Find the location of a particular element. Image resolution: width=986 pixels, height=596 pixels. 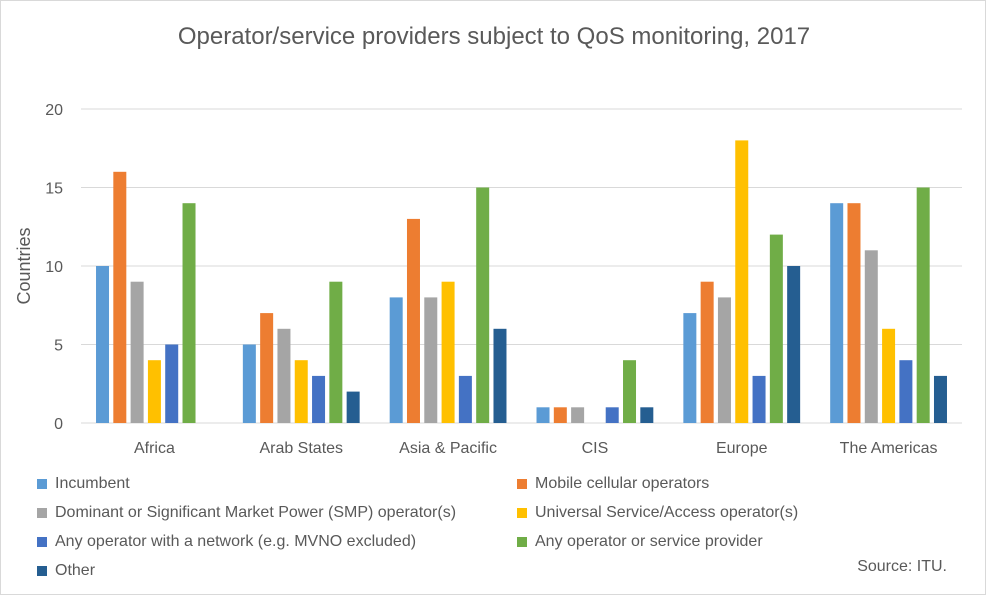

y-tick-label: 20 is located at coordinates (54, 110).